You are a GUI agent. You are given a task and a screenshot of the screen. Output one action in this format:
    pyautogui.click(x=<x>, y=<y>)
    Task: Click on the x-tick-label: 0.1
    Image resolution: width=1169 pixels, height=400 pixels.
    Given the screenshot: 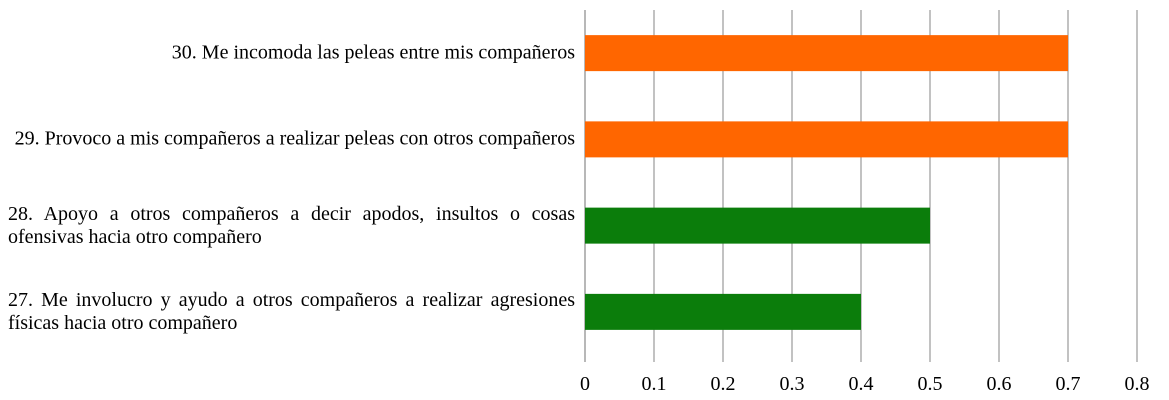 What is the action you would take?
    pyautogui.click(x=654, y=384)
    